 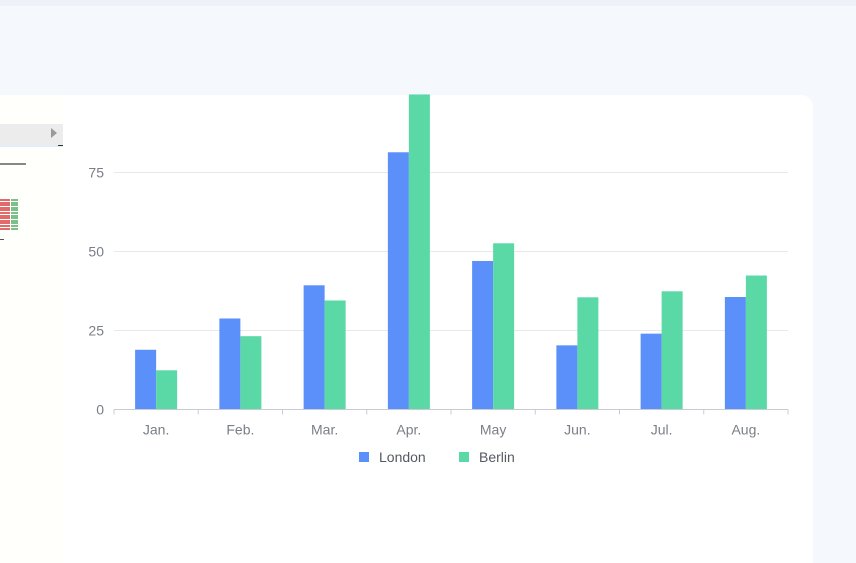 I want to click on top-strip, so click(x=428, y=3).